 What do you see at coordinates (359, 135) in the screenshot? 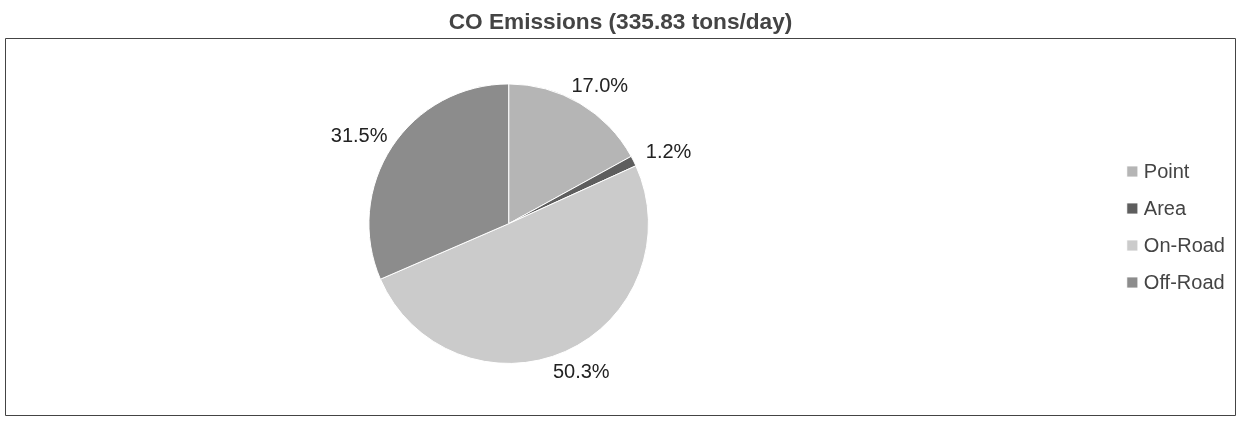
I see `data-label: 31.5%` at bounding box center [359, 135].